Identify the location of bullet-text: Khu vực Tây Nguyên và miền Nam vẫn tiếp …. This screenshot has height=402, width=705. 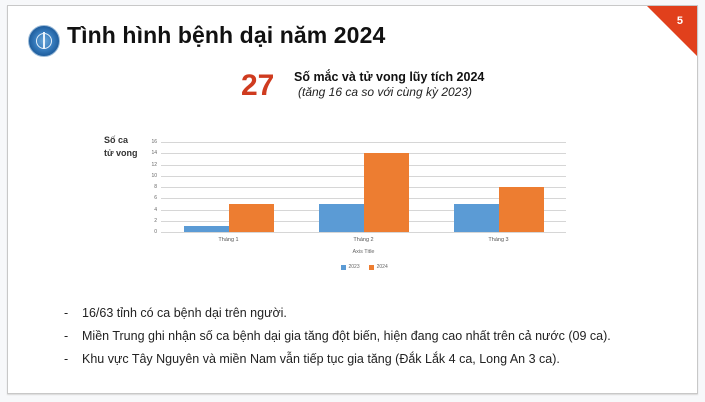
(321, 359).